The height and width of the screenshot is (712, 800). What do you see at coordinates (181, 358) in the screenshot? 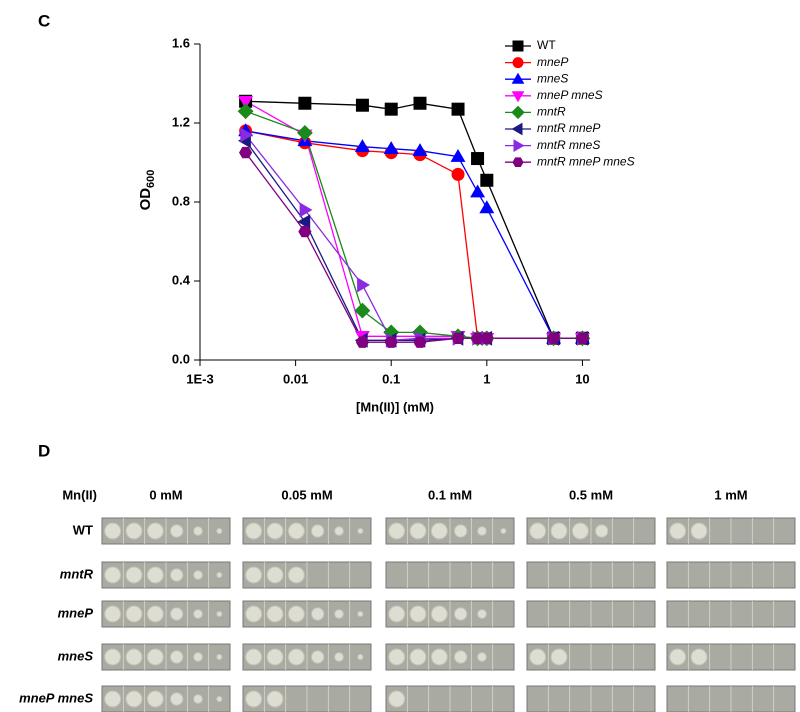
I see `y-tick-label: 0.0` at bounding box center [181, 358].